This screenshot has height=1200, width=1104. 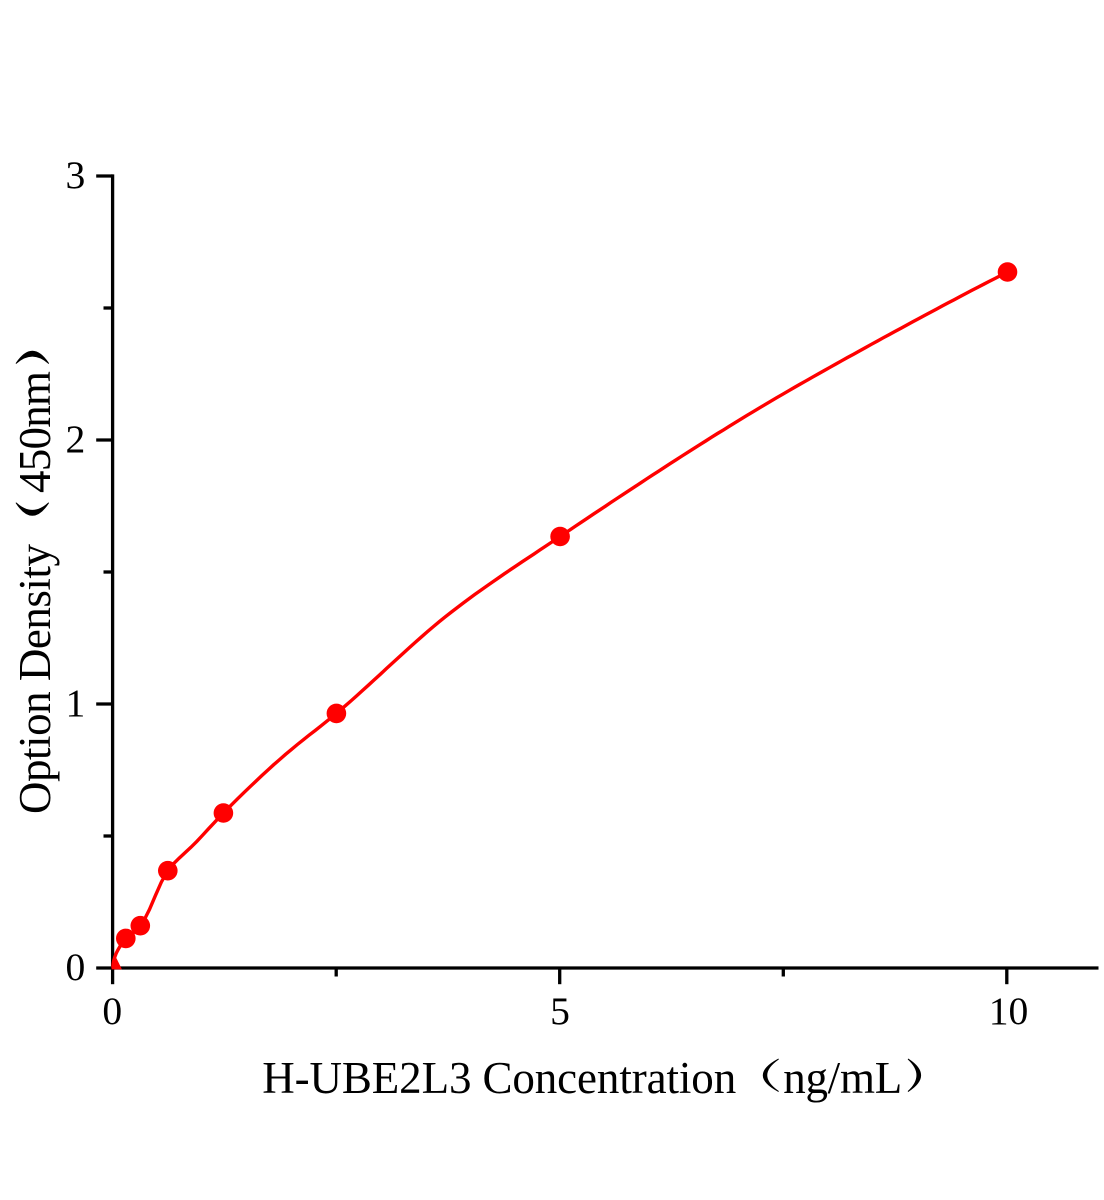 I want to click on svg-text: 5, so click(x=560, y=1011).